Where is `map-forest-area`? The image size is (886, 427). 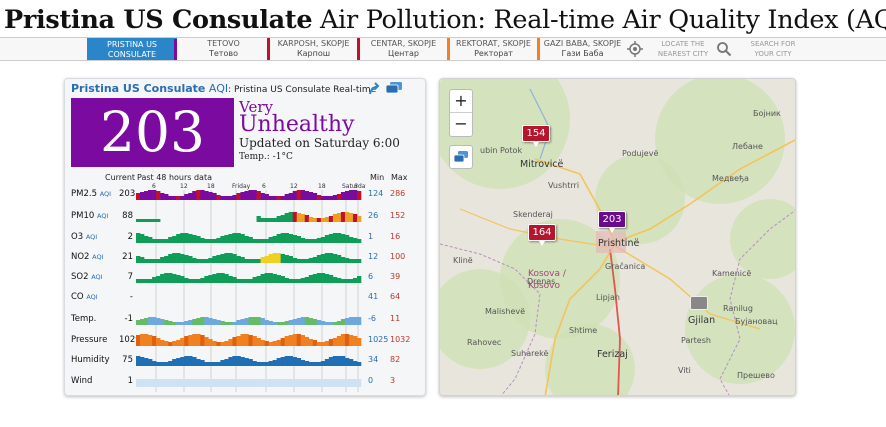 map-forest-area is located at coordinates (720, 141).